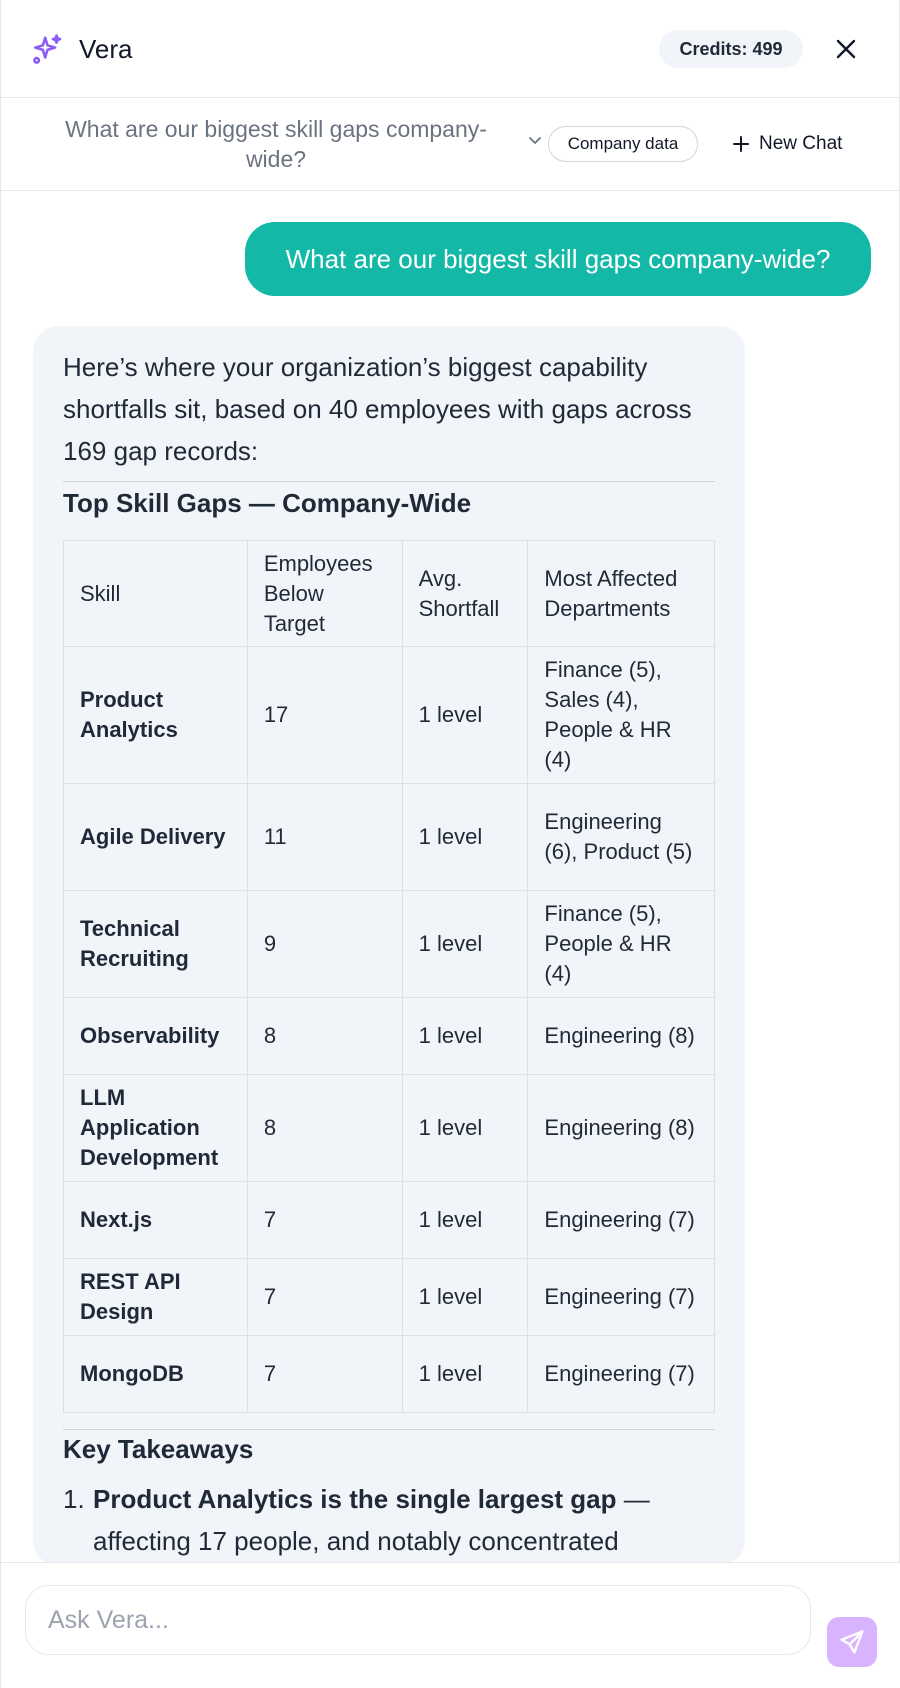  What do you see at coordinates (106, 48) in the screenshot?
I see `app-name: Vera` at bounding box center [106, 48].